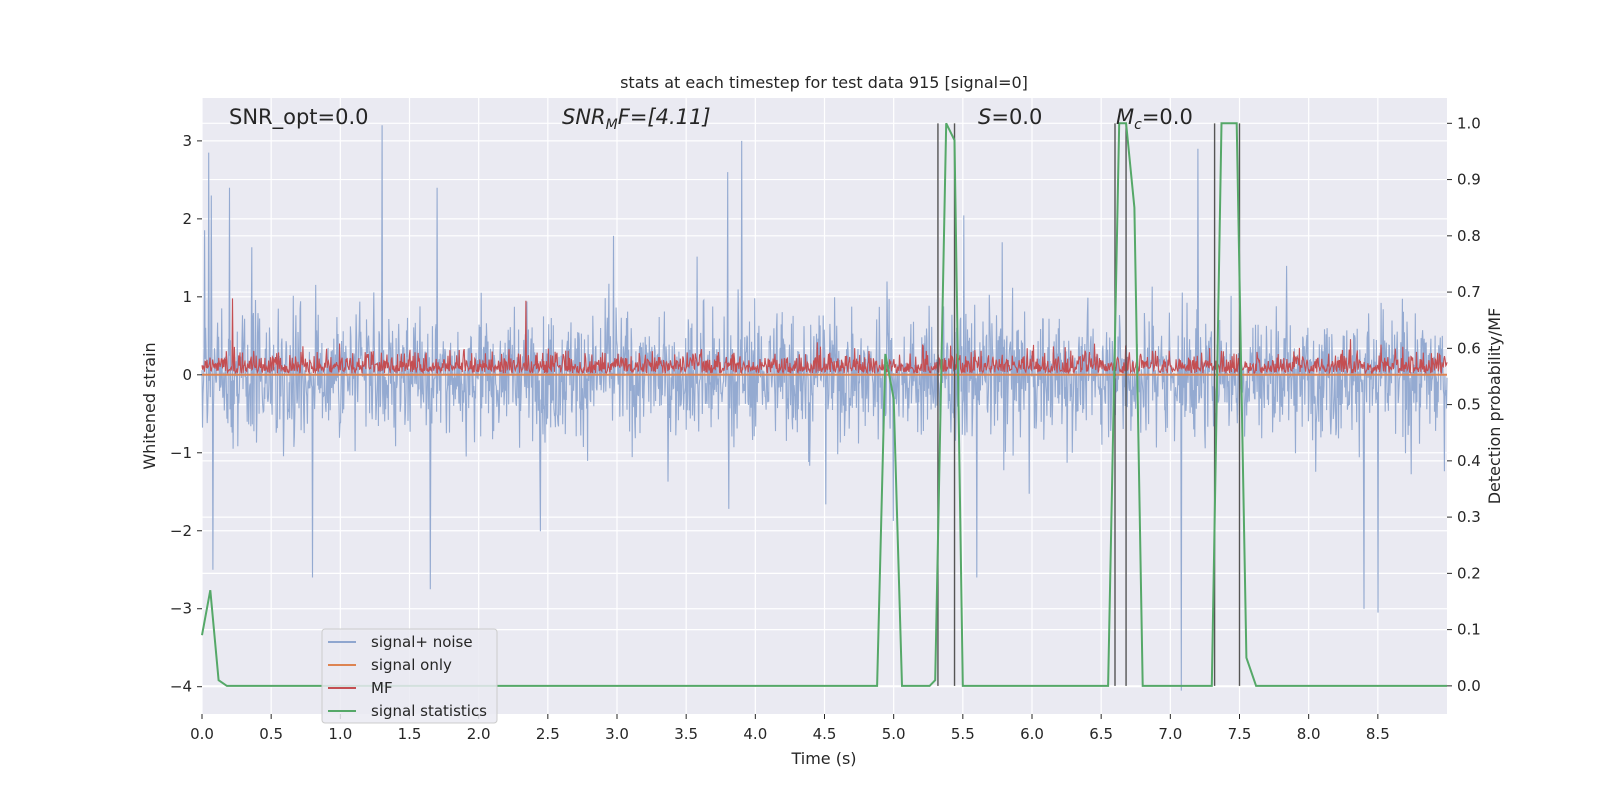  I want to click on x-tick-label: 3.5, so click(686, 734).